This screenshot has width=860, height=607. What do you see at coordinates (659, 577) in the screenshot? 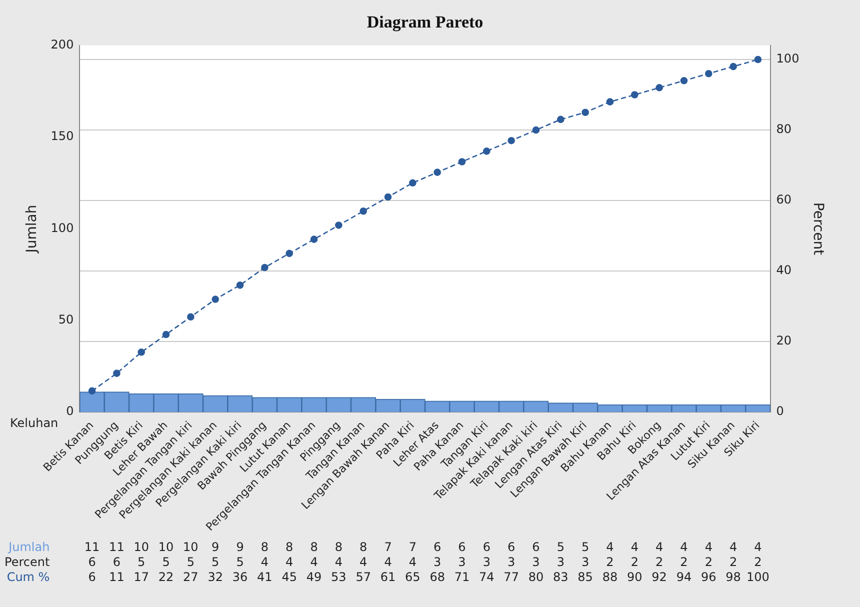
I see `data-label: 92` at bounding box center [659, 577].